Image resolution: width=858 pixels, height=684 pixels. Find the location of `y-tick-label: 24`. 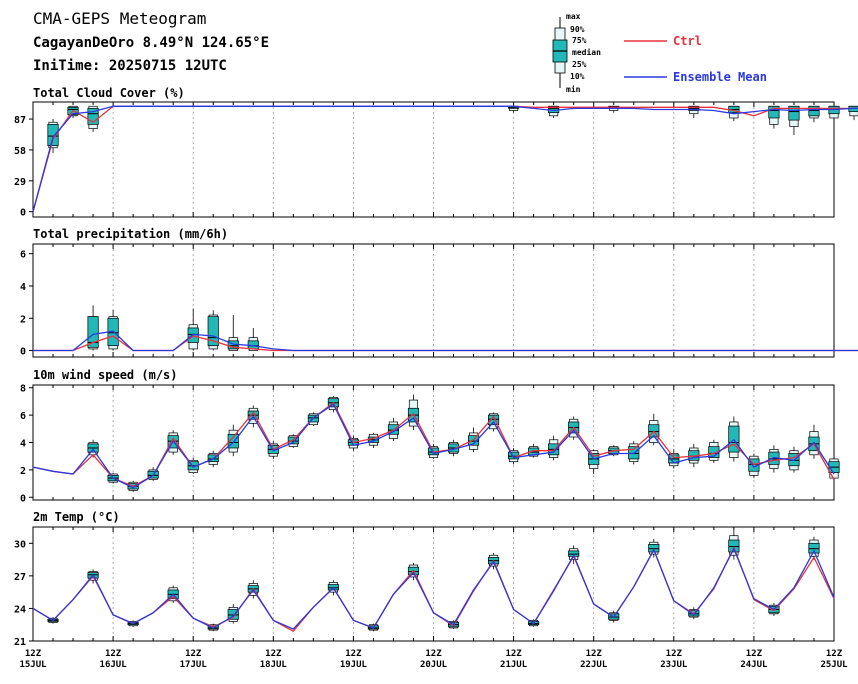

y-tick-label: 24 is located at coordinates (20, 609).